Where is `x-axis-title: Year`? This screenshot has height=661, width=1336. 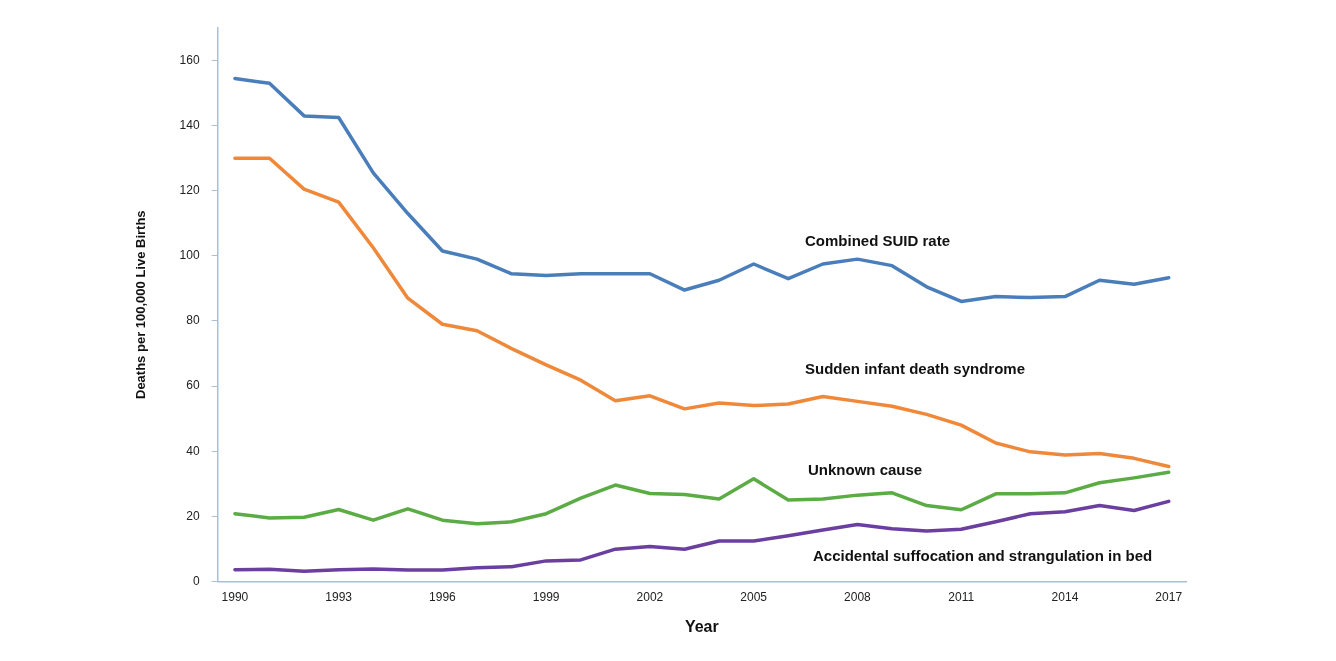
x-axis-title: Year is located at coordinates (701, 626).